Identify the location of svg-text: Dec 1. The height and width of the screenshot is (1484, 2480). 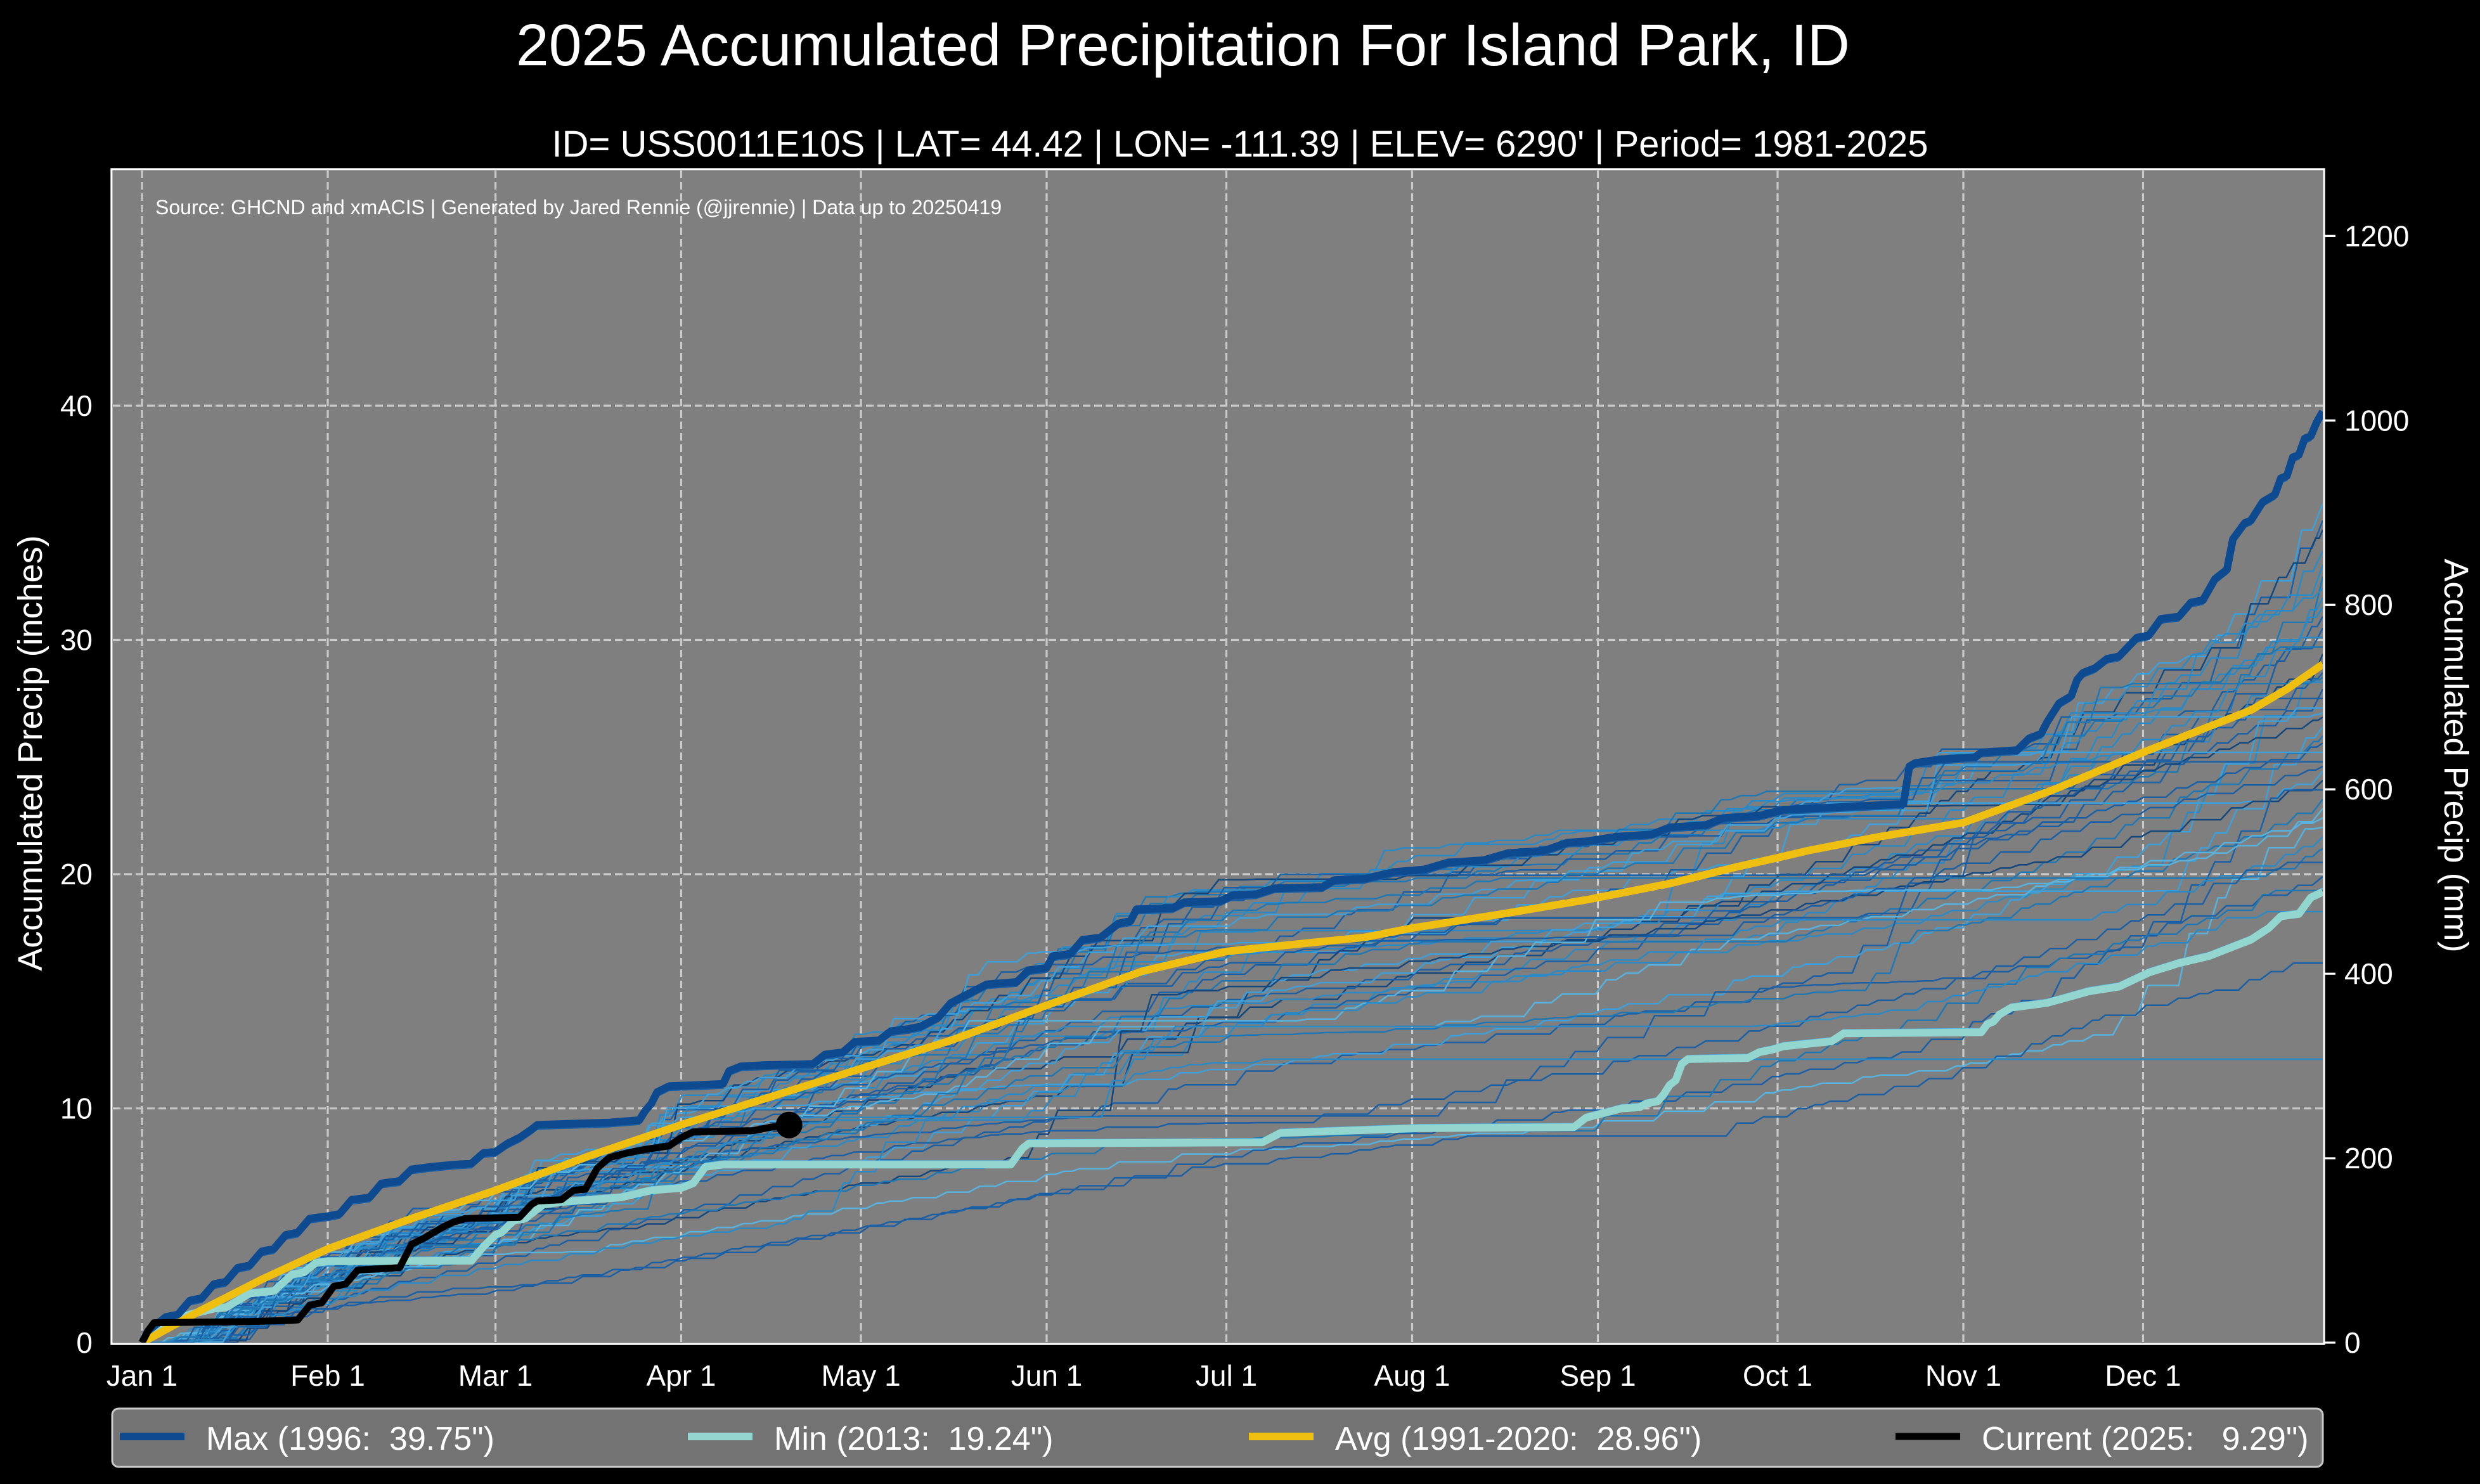
(2143, 1375).